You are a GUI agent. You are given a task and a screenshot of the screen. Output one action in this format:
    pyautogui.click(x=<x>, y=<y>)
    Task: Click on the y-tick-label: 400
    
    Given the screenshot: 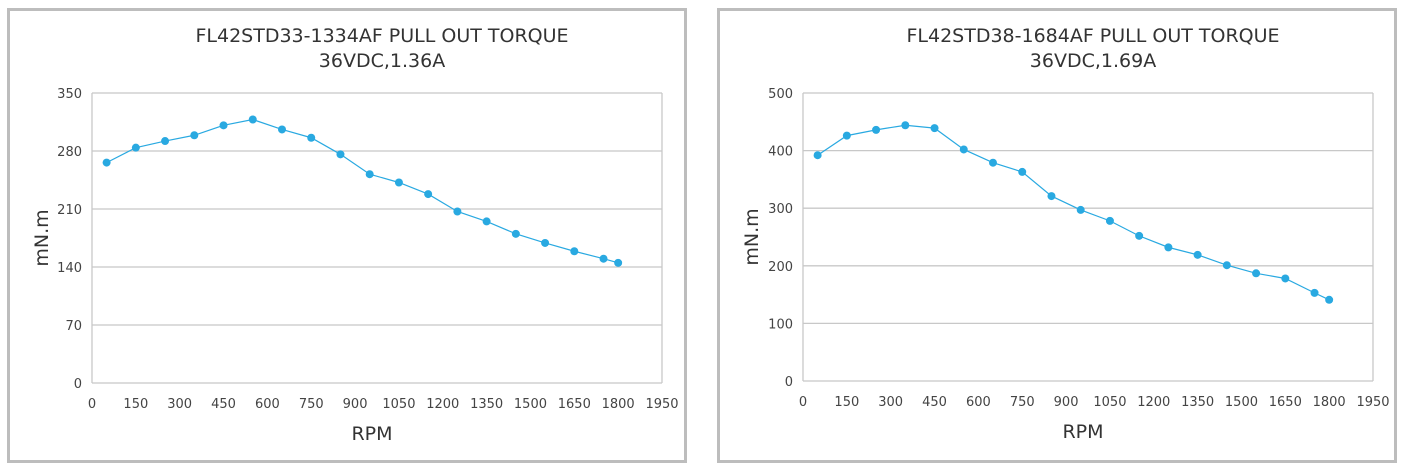 What is the action you would take?
    pyautogui.click(x=780, y=152)
    